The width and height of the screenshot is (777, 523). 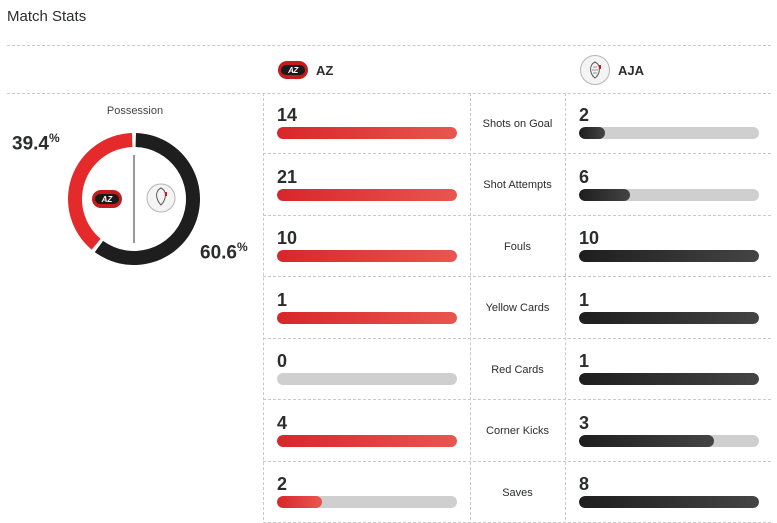 I want to click on stat-label: Saves, so click(x=517, y=492).